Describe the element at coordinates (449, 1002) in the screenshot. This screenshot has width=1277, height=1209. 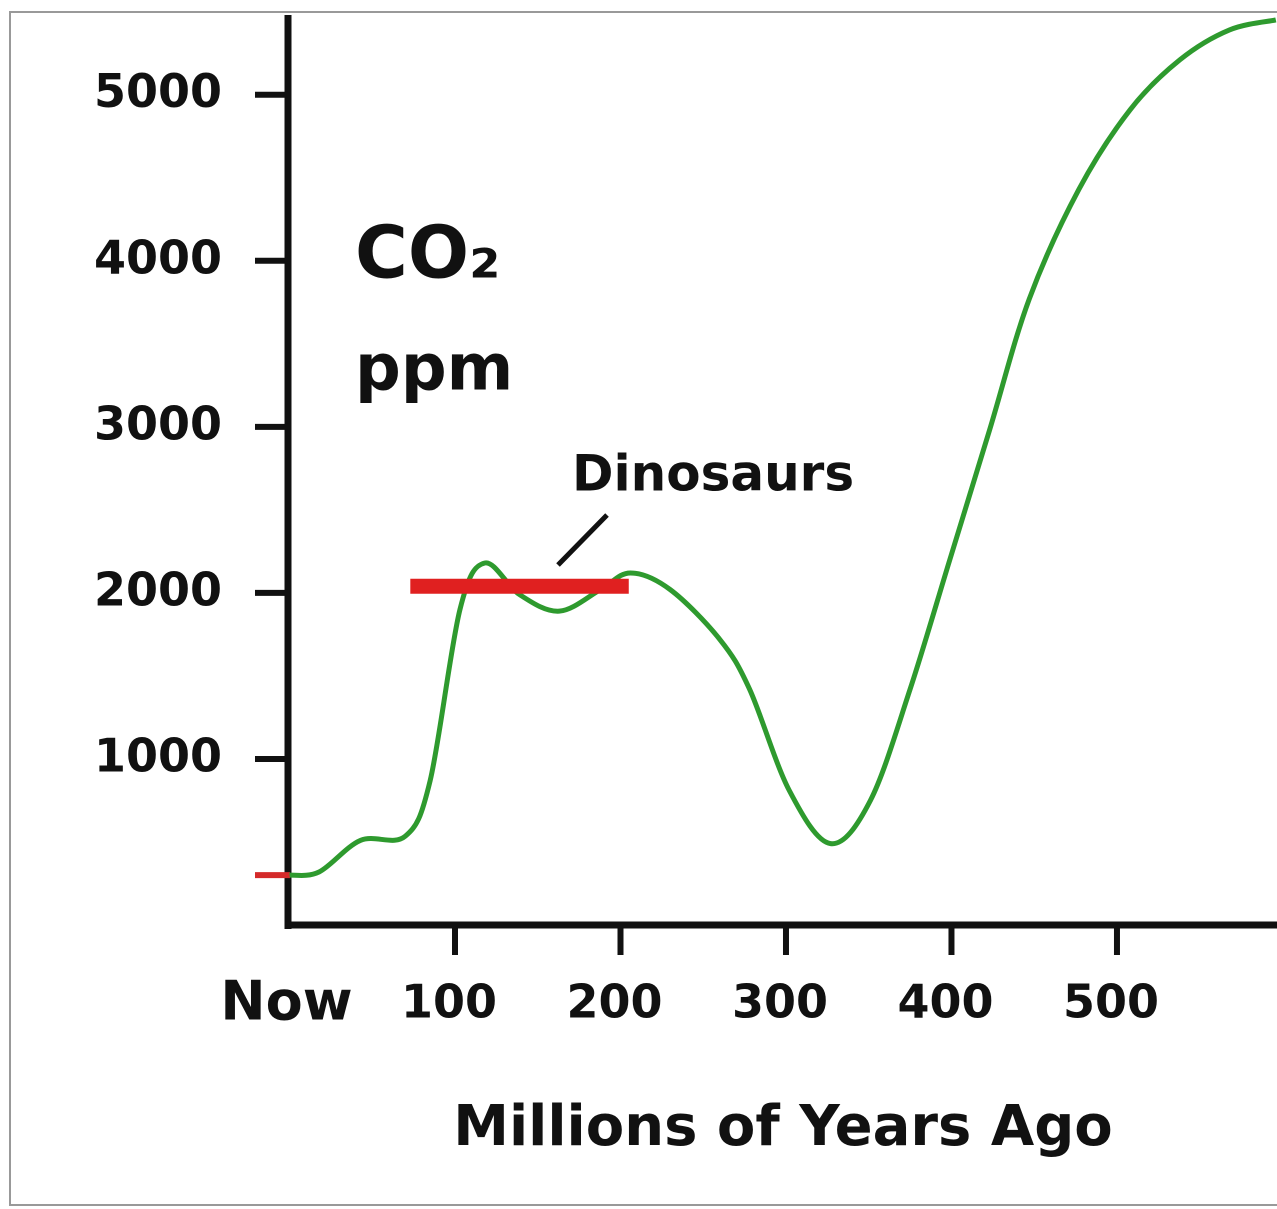
I see `x-tick-label: 100` at that location.